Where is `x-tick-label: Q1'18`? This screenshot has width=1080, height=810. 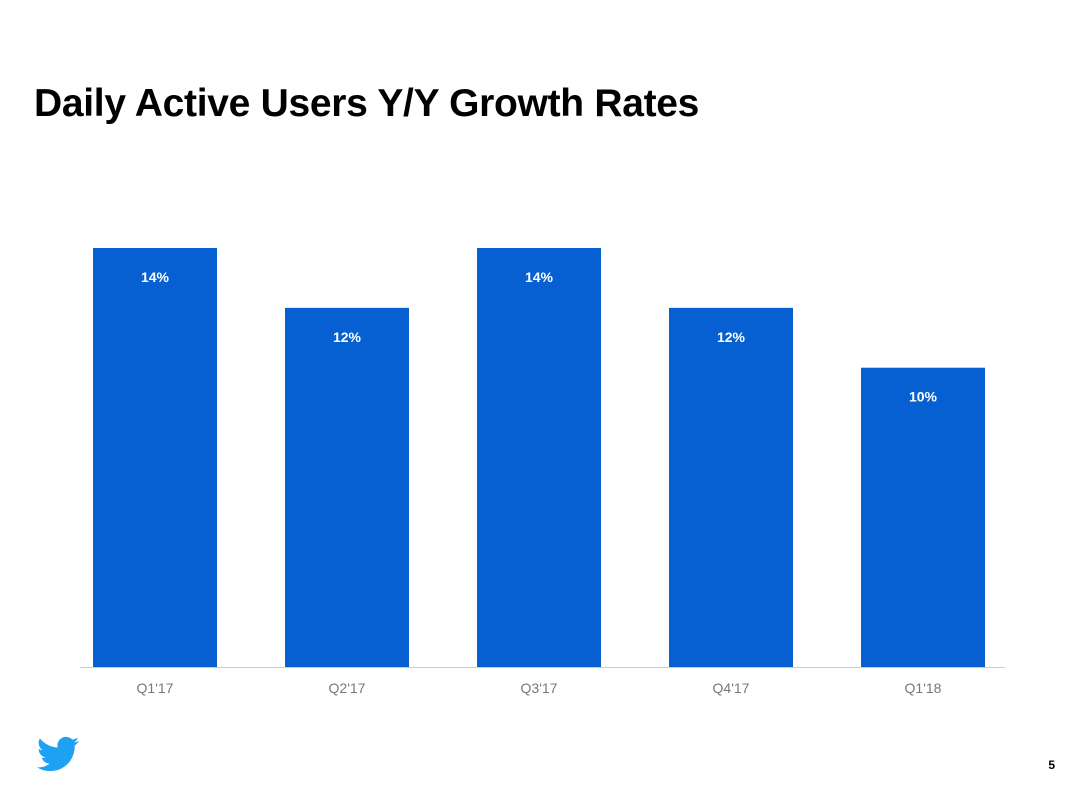 x-tick-label: Q1'18 is located at coordinates (923, 688).